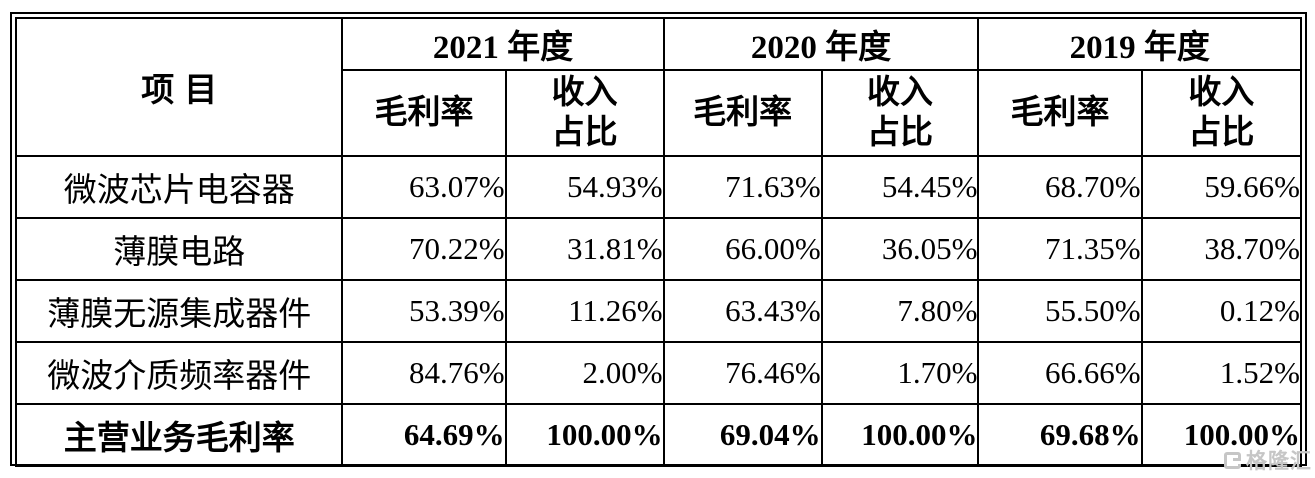 This screenshot has height=478, width=1315. I want to click on cell-2020-share: 100.00%, so click(900, 435).